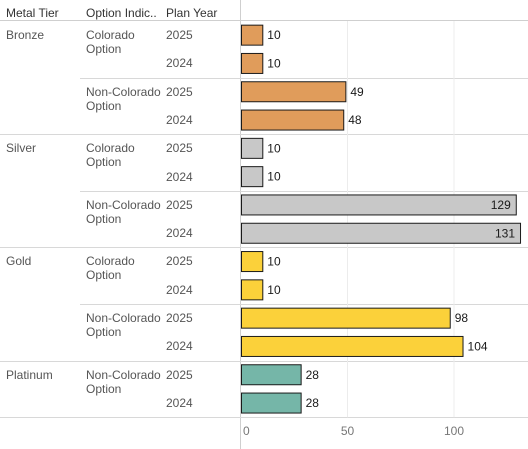 The height and width of the screenshot is (449, 528). What do you see at coordinates (246, 431) in the screenshot?
I see `x-tick-label: 0` at bounding box center [246, 431].